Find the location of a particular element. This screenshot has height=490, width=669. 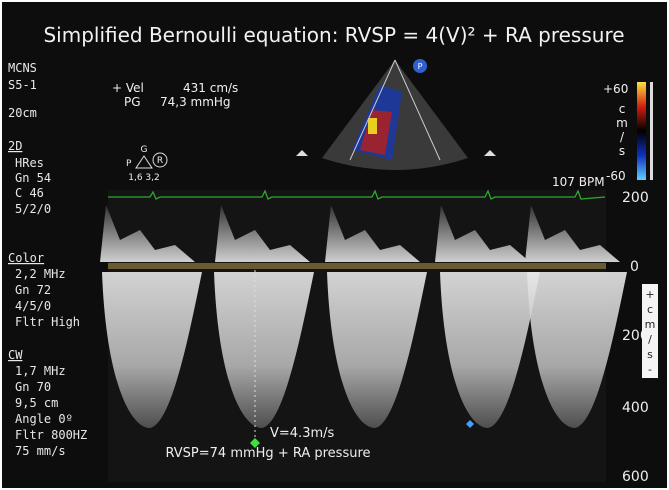

scale-label: 0 is located at coordinates (634, 267).